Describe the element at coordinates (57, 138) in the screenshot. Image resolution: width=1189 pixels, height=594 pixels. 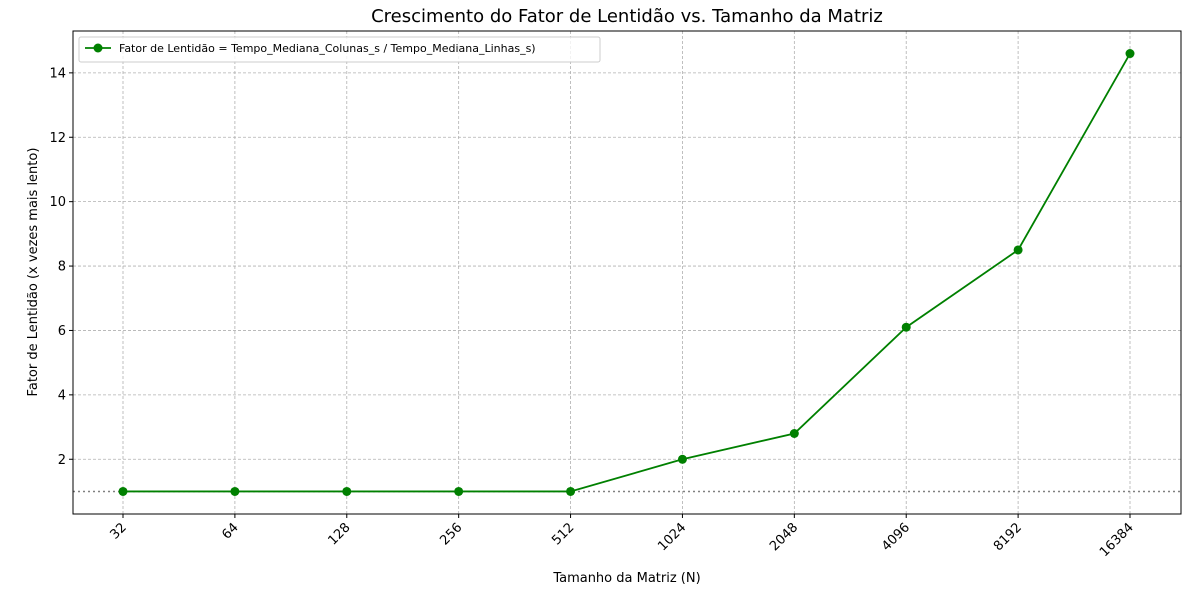
I see `y-tick-label: 12` at that location.